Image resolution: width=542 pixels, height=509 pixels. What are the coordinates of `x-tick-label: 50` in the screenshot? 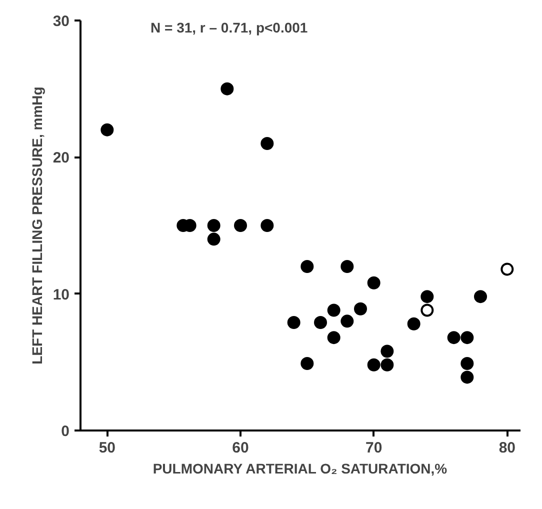 It's located at (107, 448).